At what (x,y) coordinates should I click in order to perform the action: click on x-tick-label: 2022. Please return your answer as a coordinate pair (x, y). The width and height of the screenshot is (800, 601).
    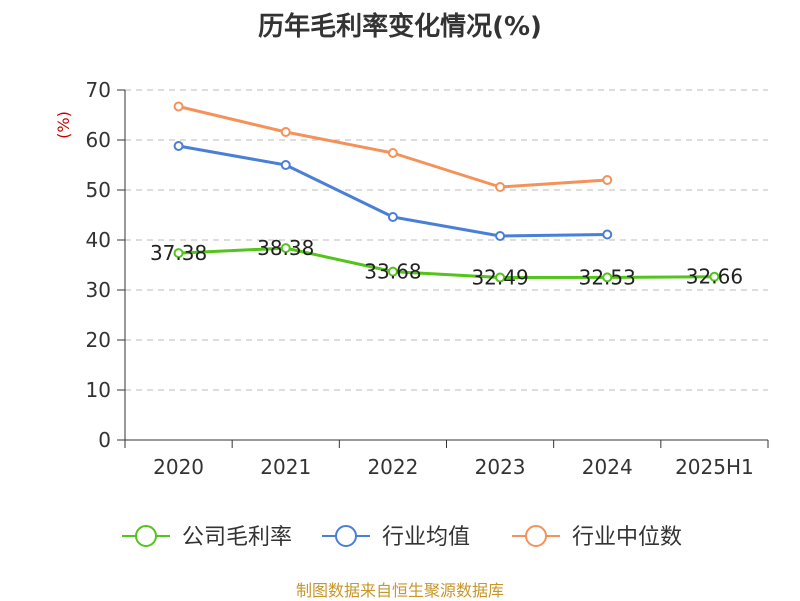
    Looking at the image, I should click on (392, 467).